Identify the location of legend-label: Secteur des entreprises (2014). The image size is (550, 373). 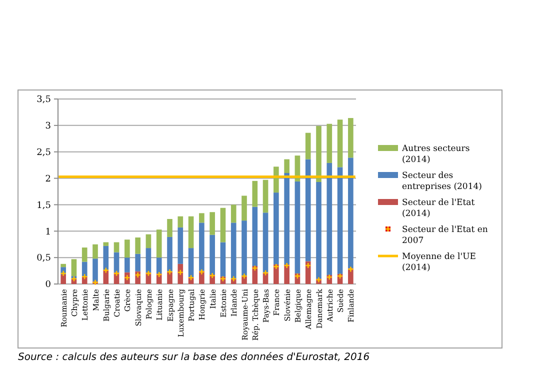
(442, 181).